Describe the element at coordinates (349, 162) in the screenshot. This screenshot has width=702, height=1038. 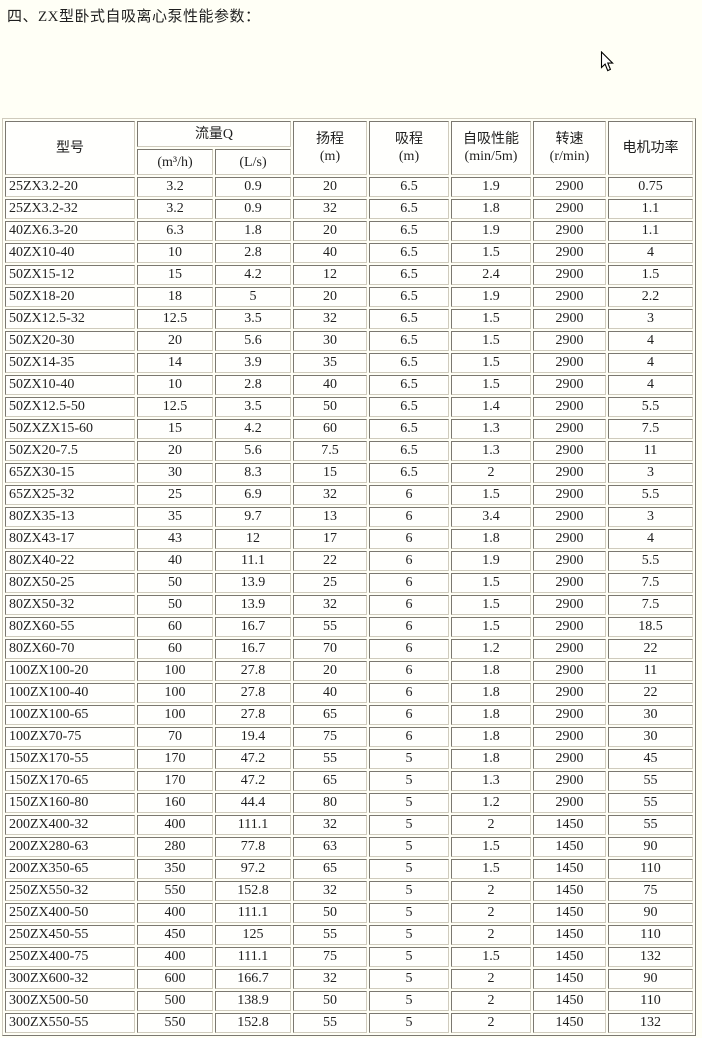
I see `header-row-2: (m³/h) (L/s)` at that location.